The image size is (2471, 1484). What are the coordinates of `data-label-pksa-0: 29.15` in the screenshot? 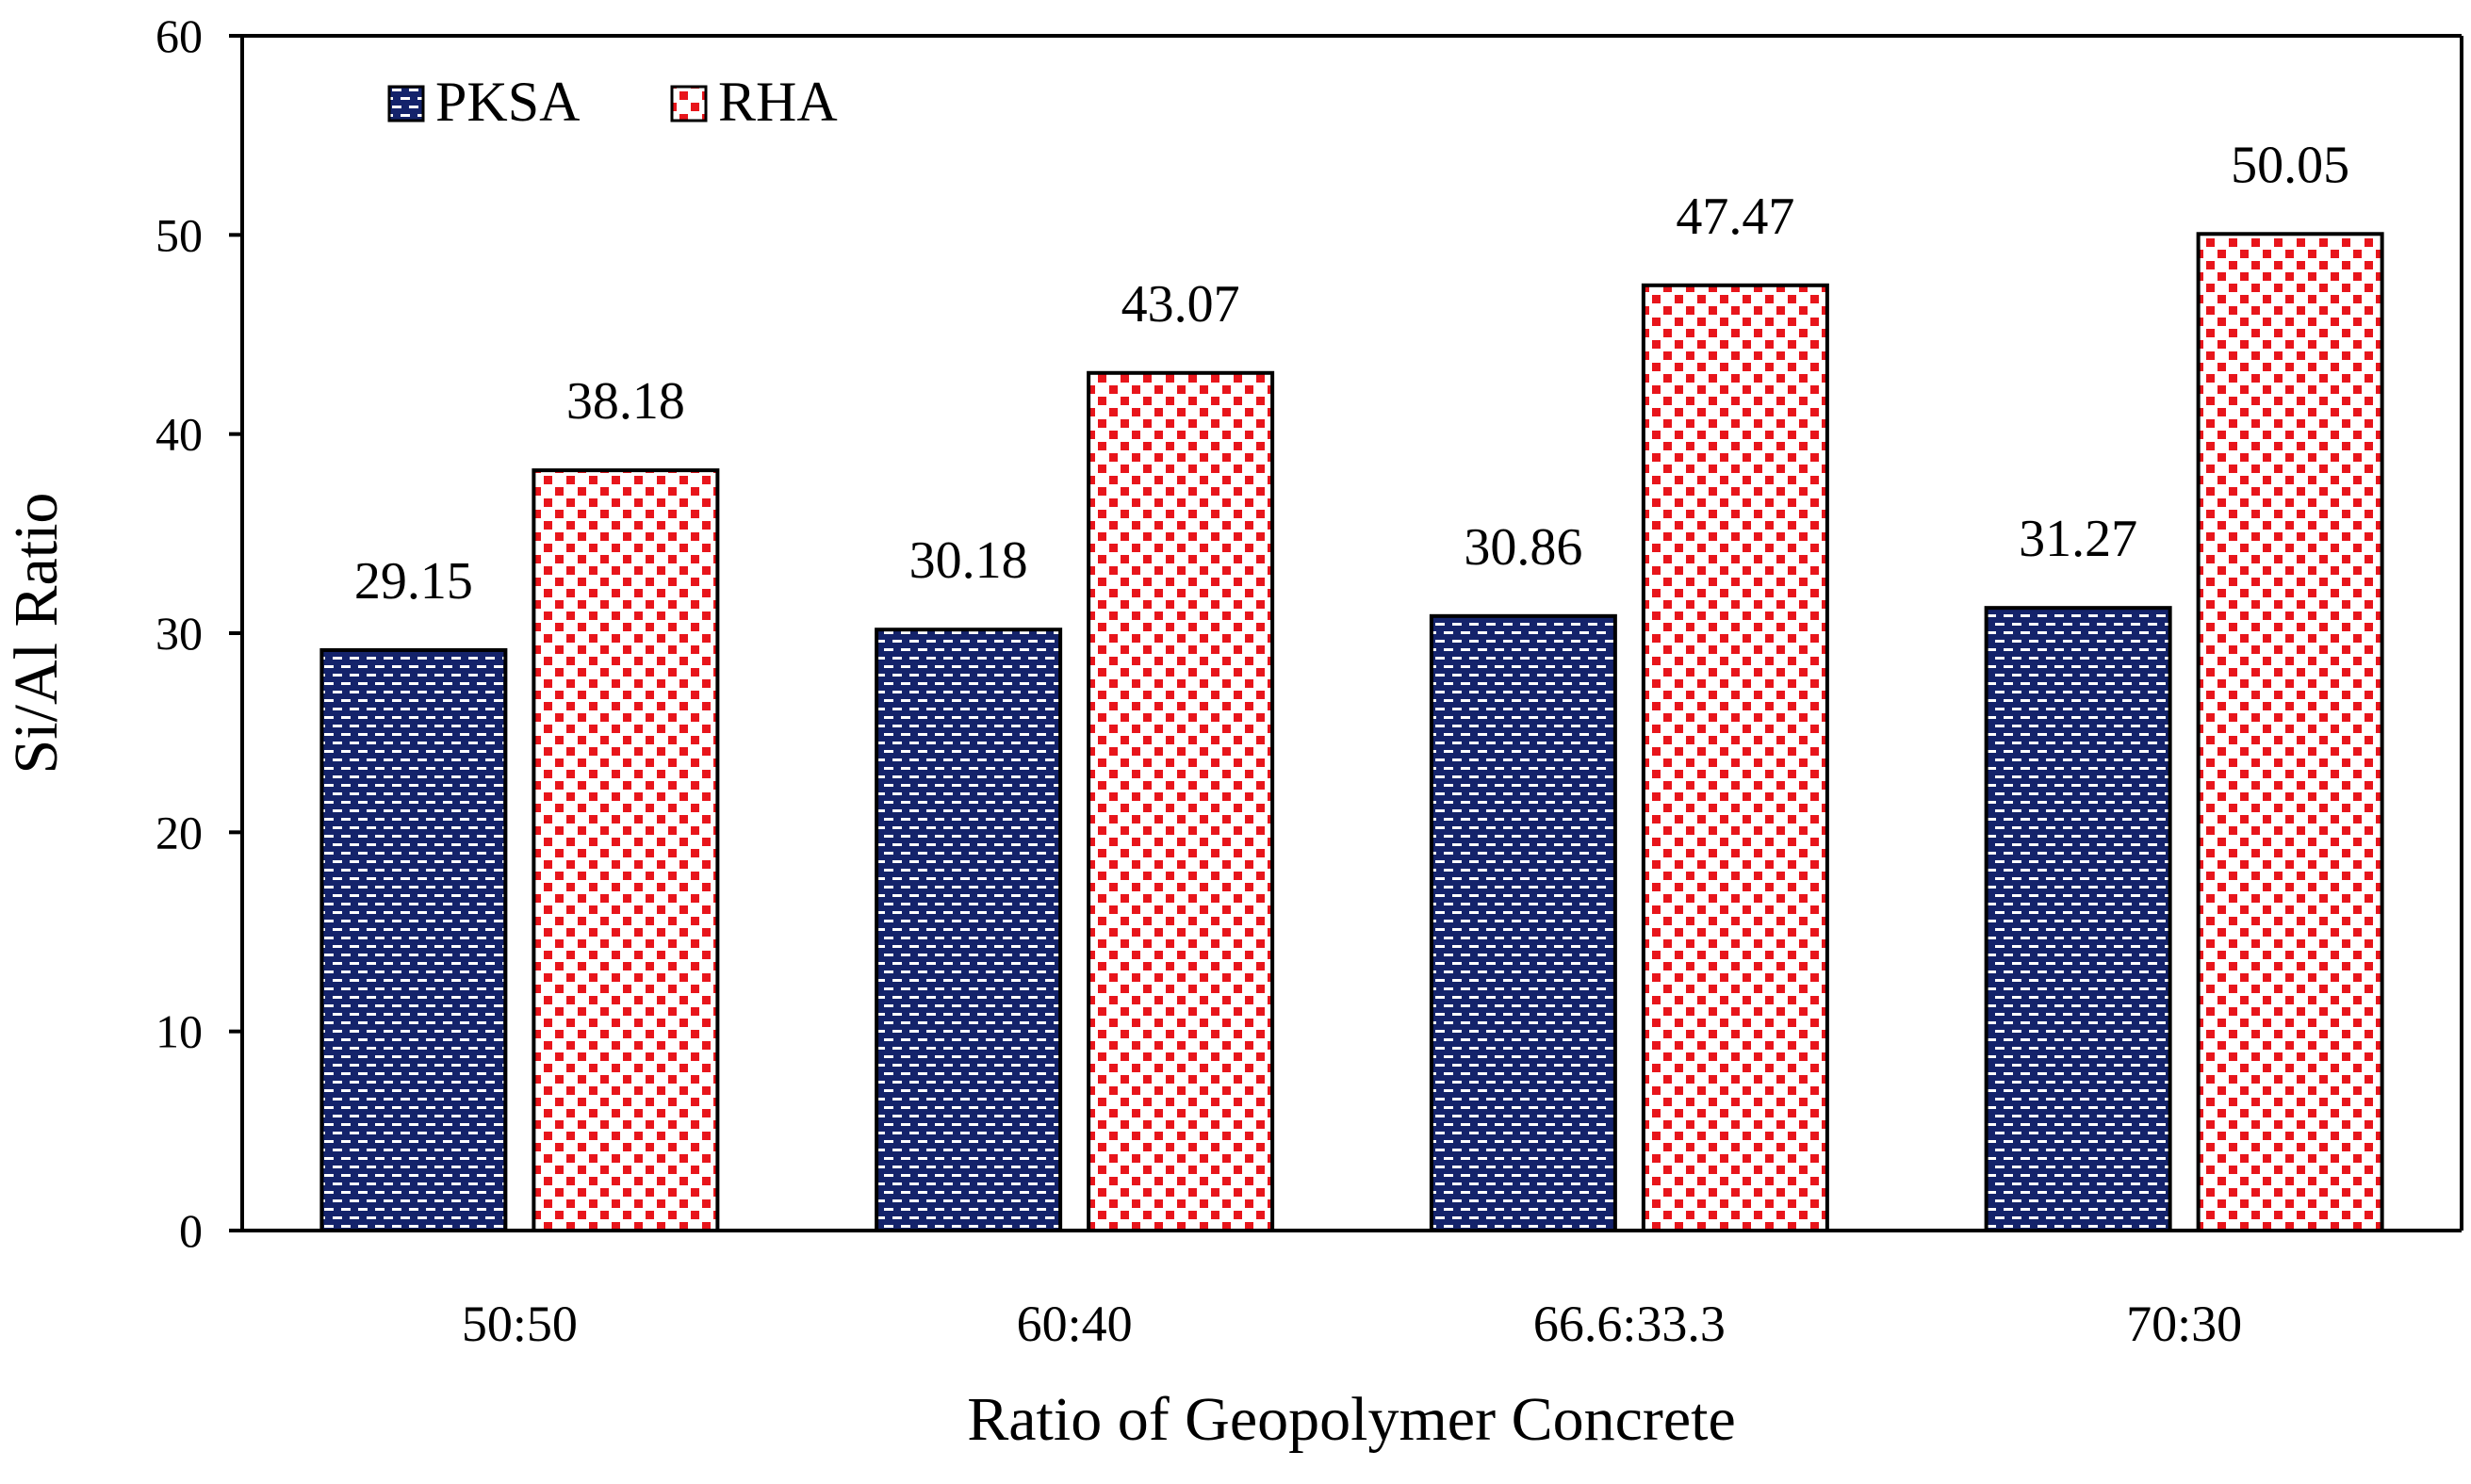 It's located at (413, 581).